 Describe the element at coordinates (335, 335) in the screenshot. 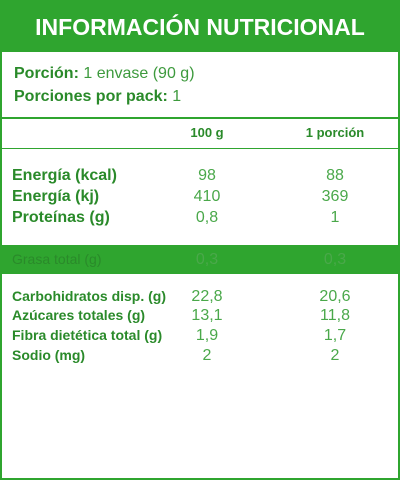

I see `row-value: 1,7` at that location.